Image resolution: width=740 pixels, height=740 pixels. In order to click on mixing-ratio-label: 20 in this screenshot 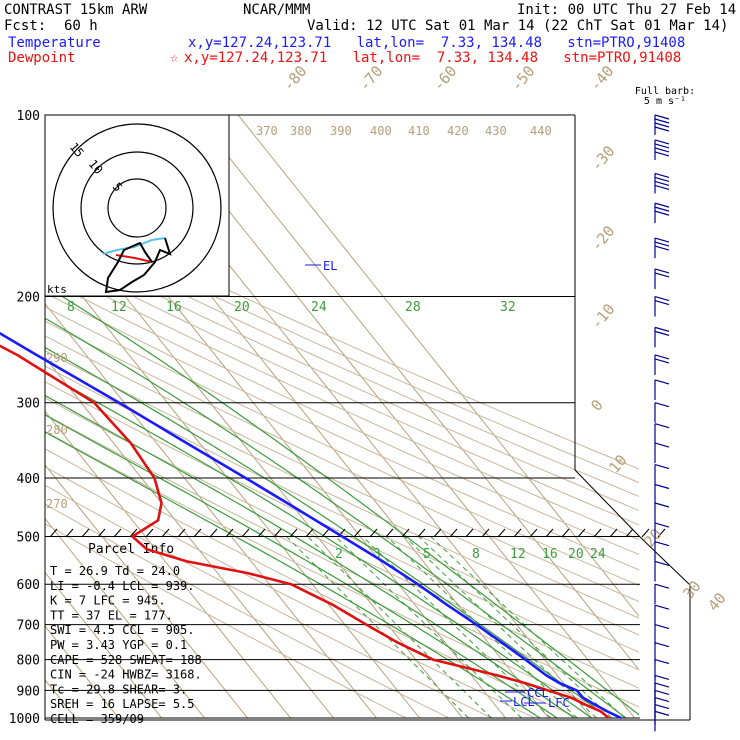, I will do `click(576, 554)`.